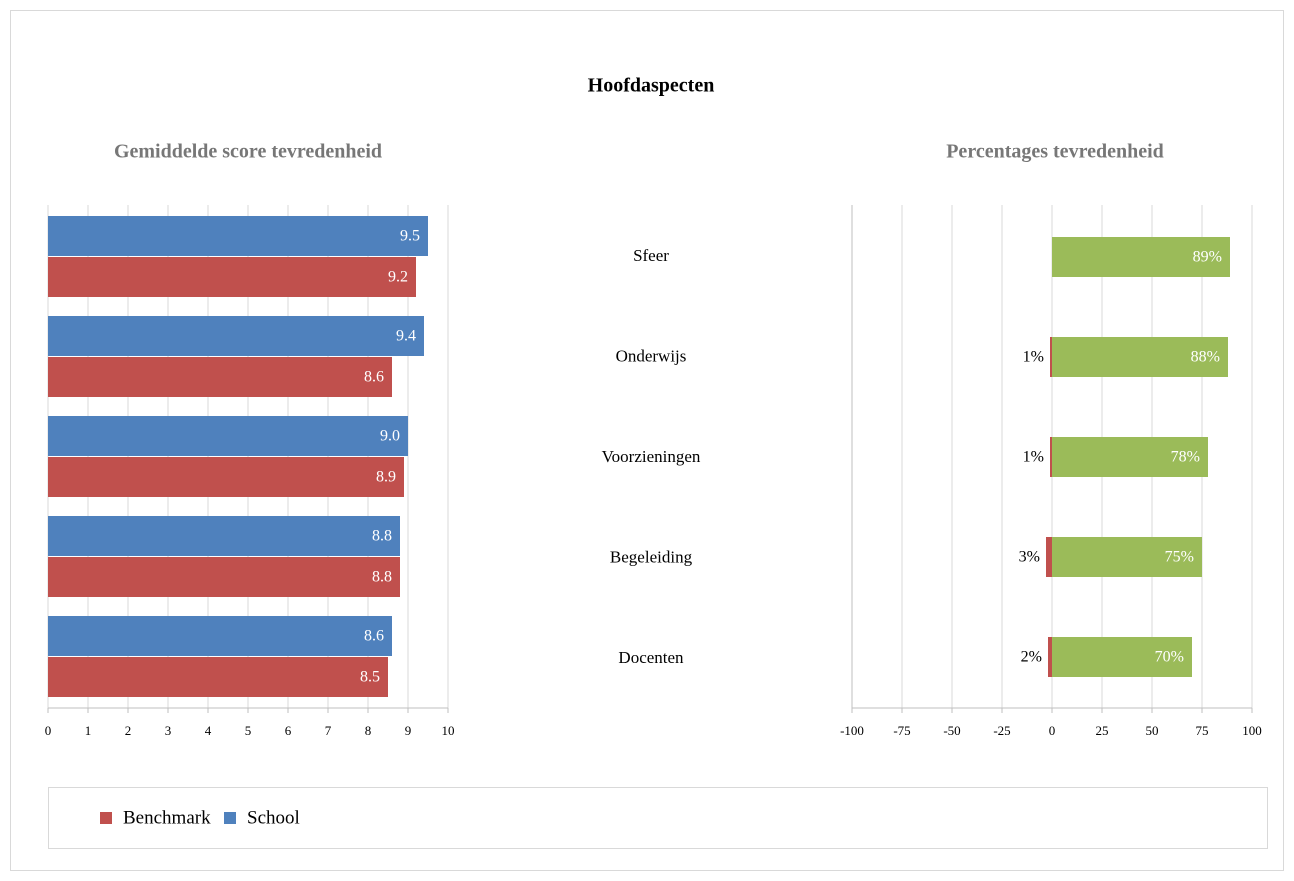 This screenshot has height=881, width=1294. Describe the element at coordinates (651, 255) in the screenshot. I see `category-label: Sfeer` at that location.